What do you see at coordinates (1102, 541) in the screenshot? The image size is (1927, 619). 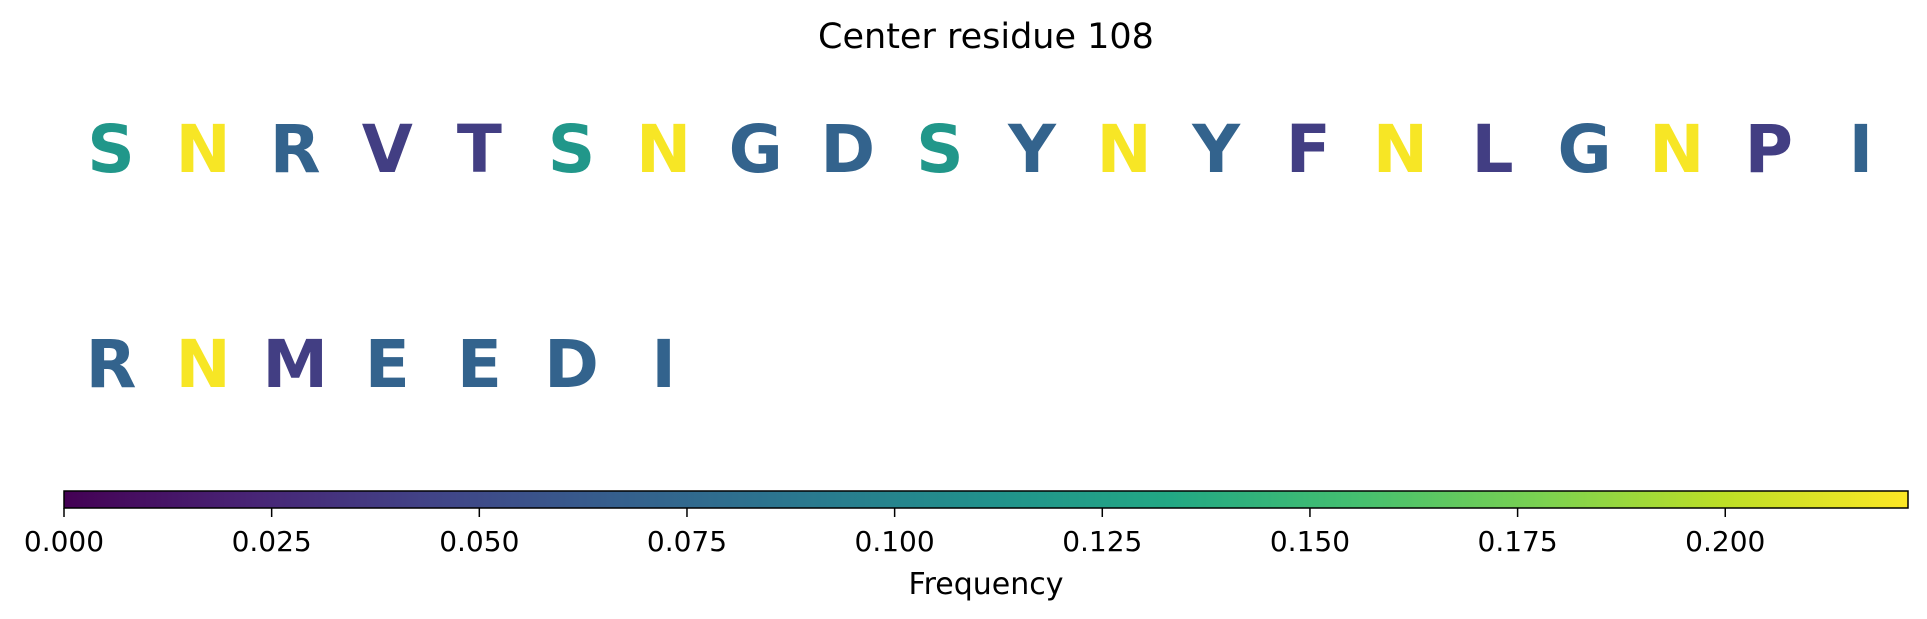 I see `colorbar-tick-label: 0.125` at bounding box center [1102, 541].